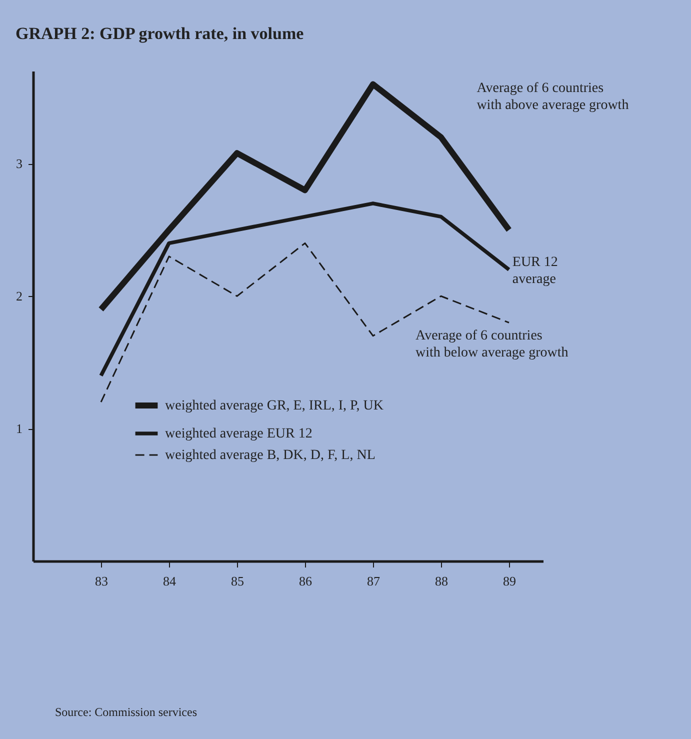 The height and width of the screenshot is (739, 691). What do you see at coordinates (237, 581) in the screenshot?
I see `x-tick-label: 85` at bounding box center [237, 581].